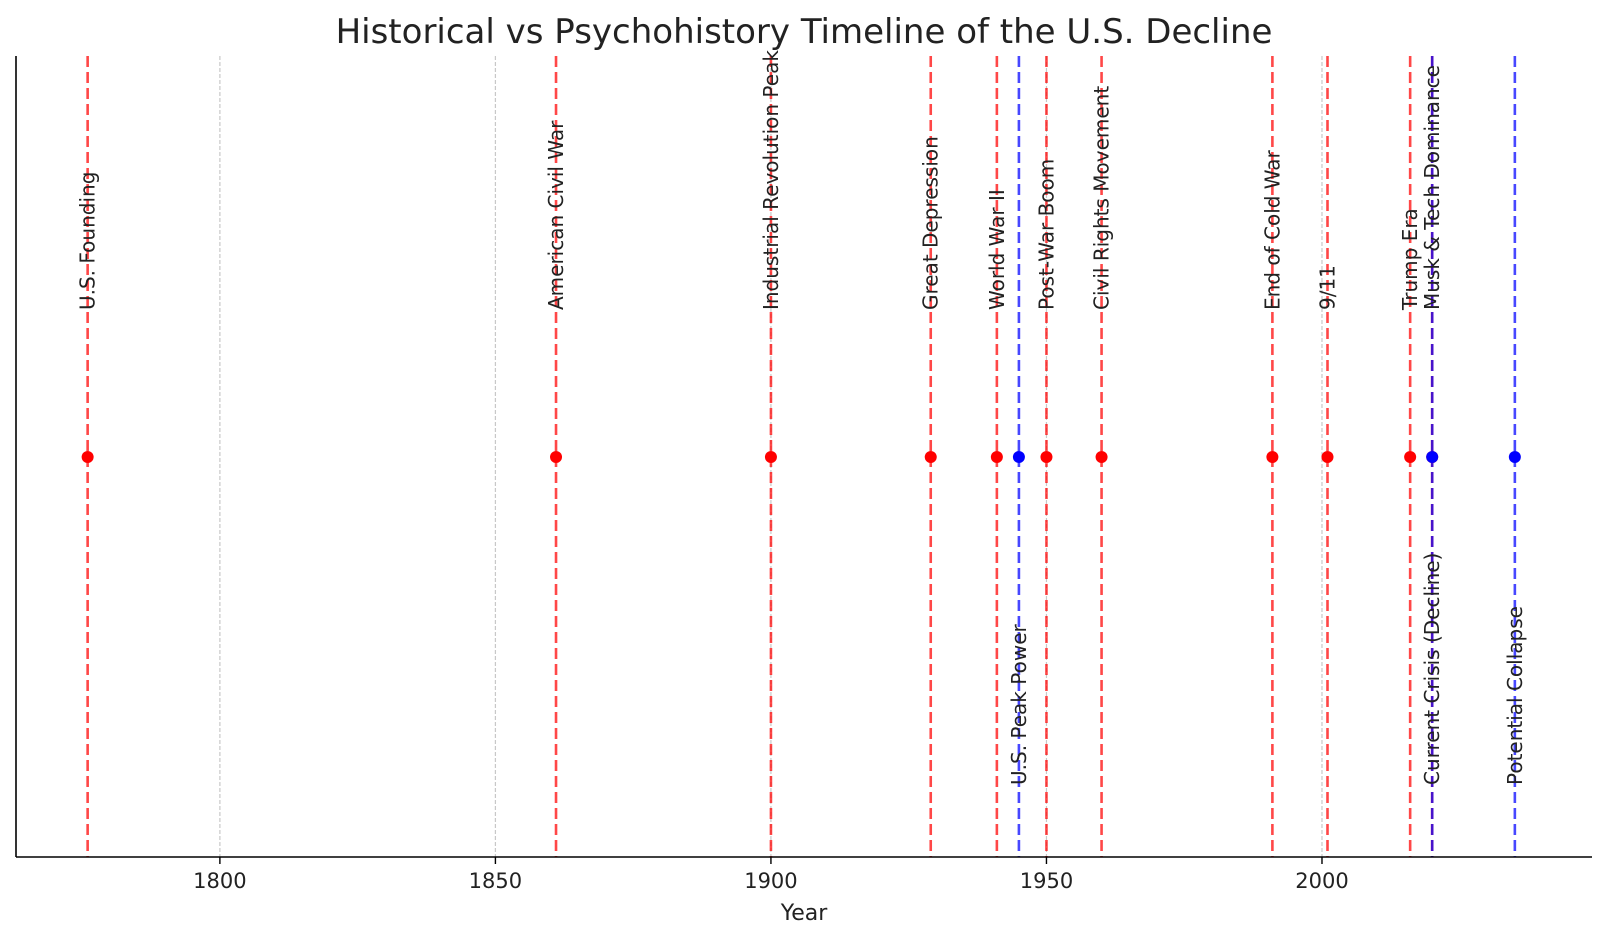  Describe the element at coordinates (931, 223) in the screenshot. I see `event-label: Great Depression` at that location.